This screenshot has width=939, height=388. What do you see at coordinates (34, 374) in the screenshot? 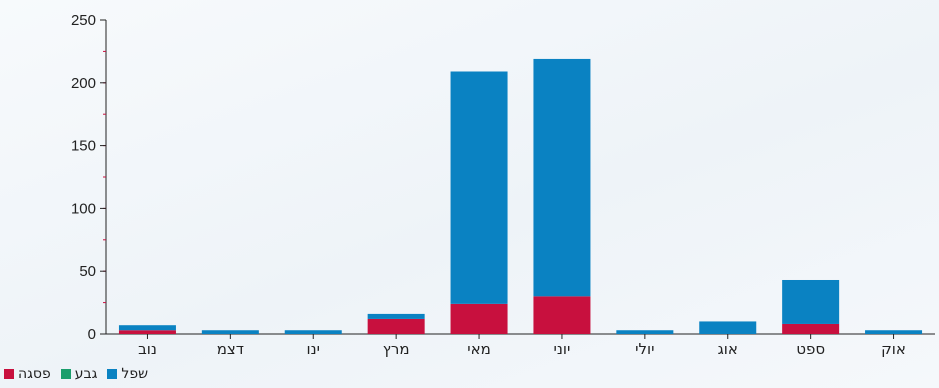
I see `legend-label-peak: פסגה` at bounding box center [34, 374].